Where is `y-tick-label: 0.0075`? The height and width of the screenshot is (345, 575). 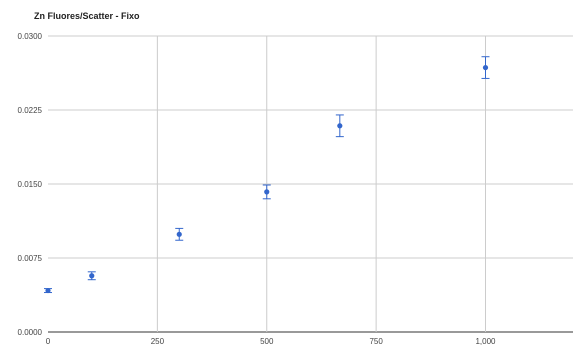 y-tick-label: 0.0075 is located at coordinates (30, 258).